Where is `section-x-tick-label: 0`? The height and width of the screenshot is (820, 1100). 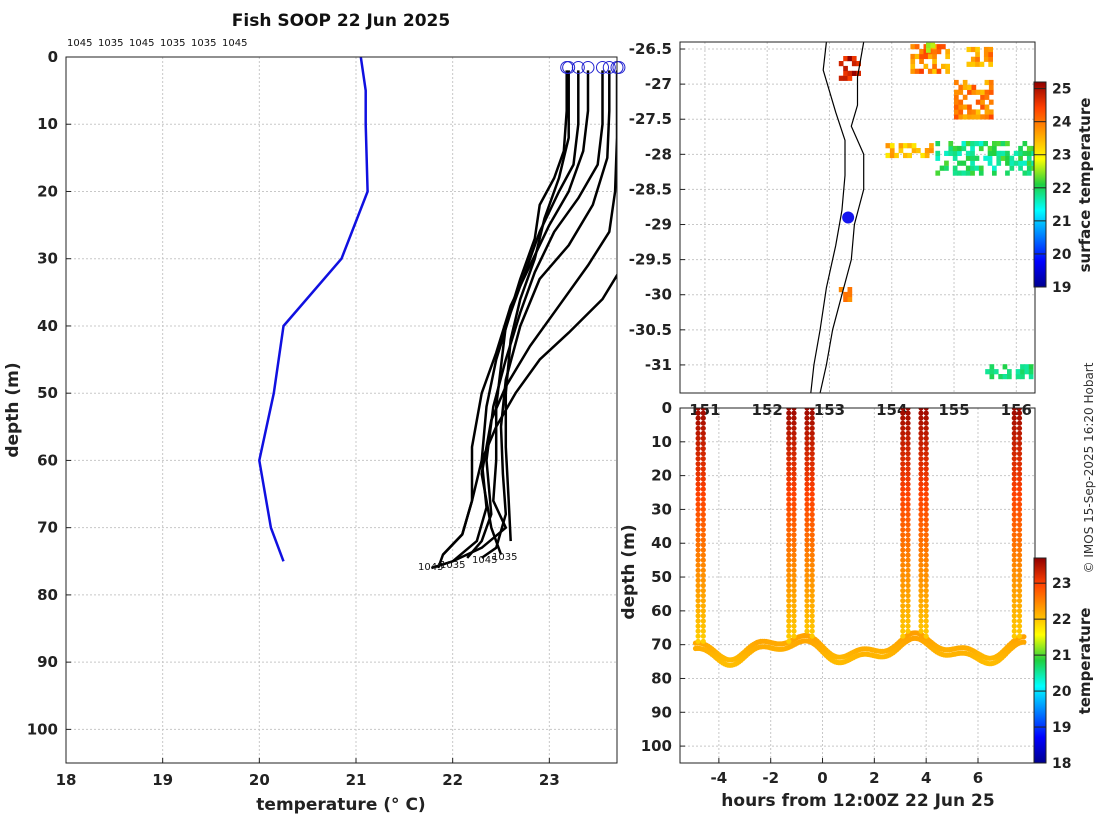 section-x-tick-label: 0 is located at coordinates (822, 778).